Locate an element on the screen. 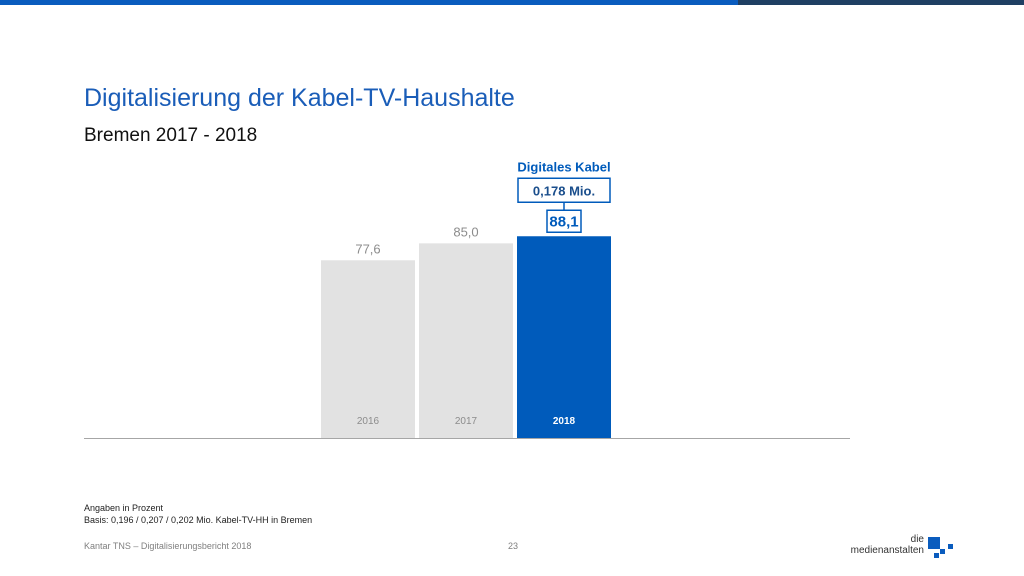 The width and height of the screenshot is (1024, 576). value-label-2017: 85,0 is located at coordinates (465, 231).